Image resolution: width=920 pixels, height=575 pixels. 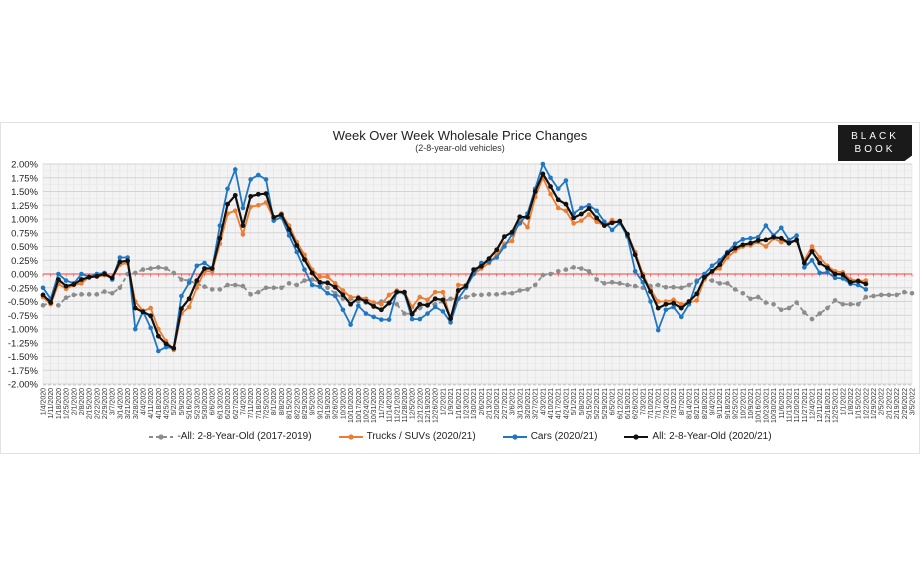 I want to click on x-tick-label: 2/13/2021, so click(x=490, y=403).